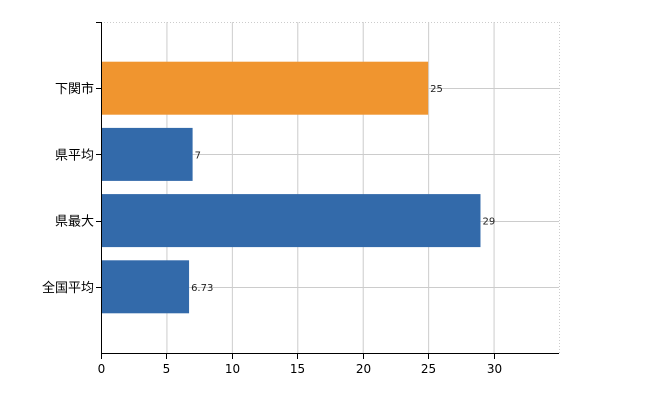  Describe the element at coordinates (488, 222) in the screenshot. I see `data-label: 29` at that location.